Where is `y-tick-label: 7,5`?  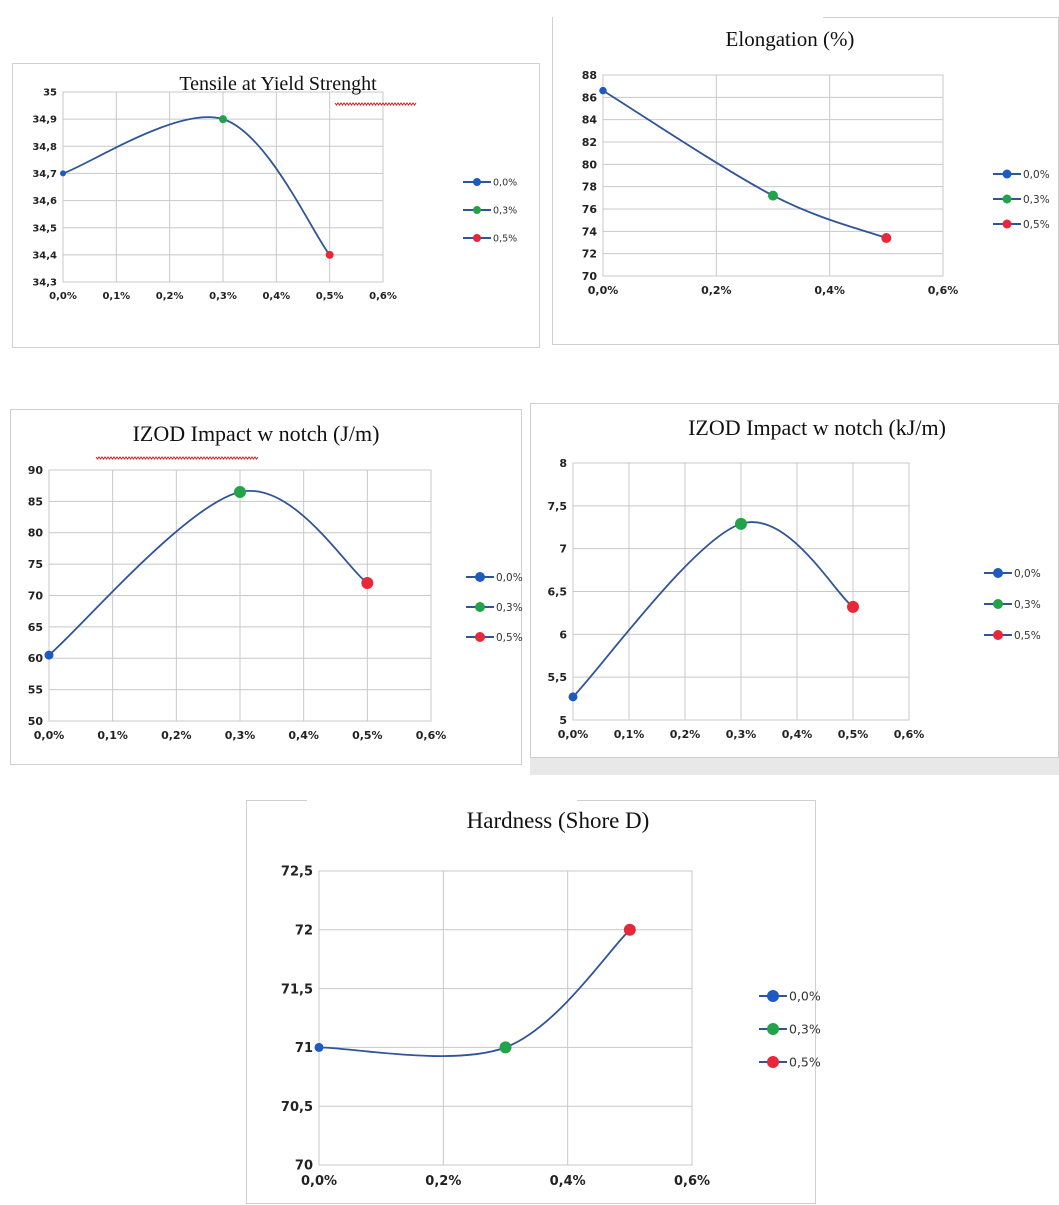
y-tick-label: 7,5 is located at coordinates (558, 506).